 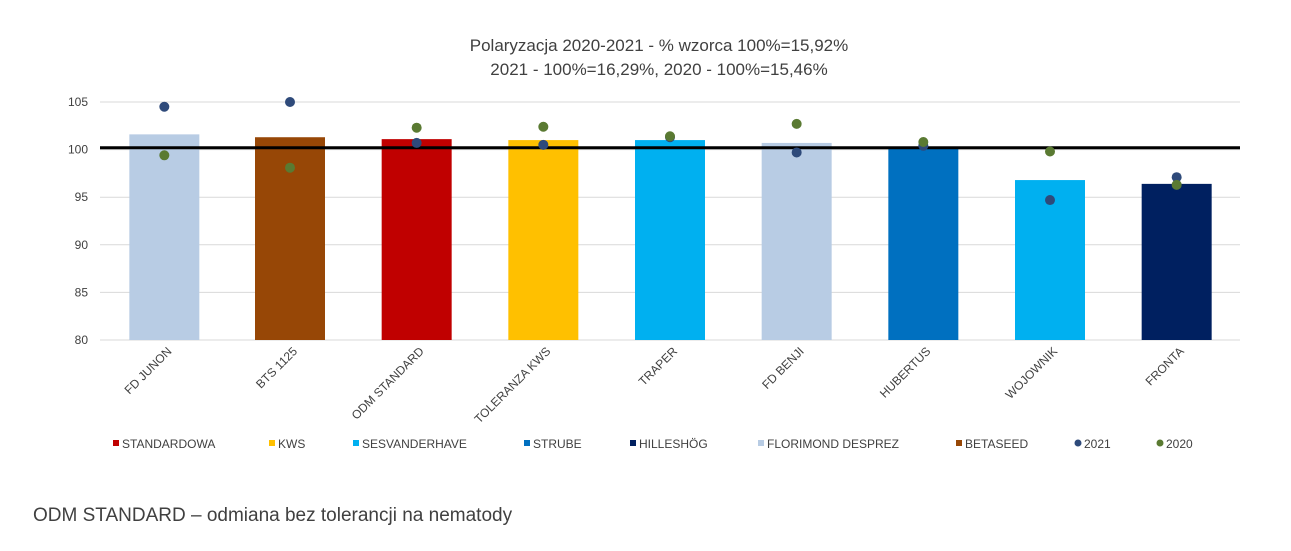 What do you see at coordinates (783, 368) in the screenshot?
I see `category-label: FD BENJI` at bounding box center [783, 368].